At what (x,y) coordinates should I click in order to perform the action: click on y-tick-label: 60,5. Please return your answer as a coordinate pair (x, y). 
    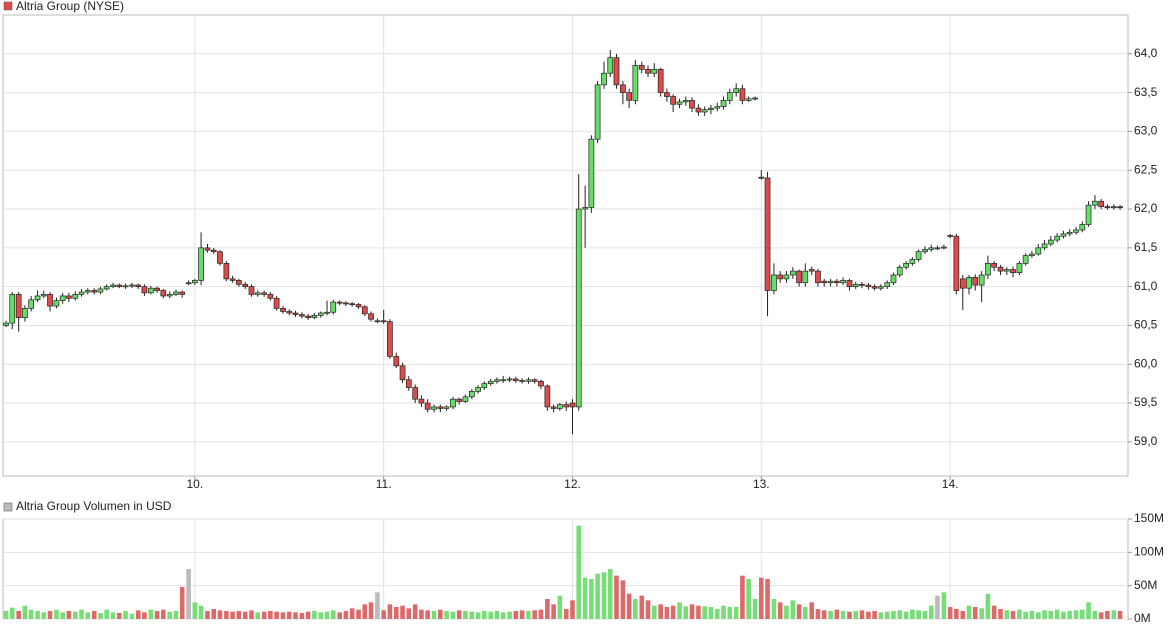
    Looking at the image, I should click on (1146, 325).